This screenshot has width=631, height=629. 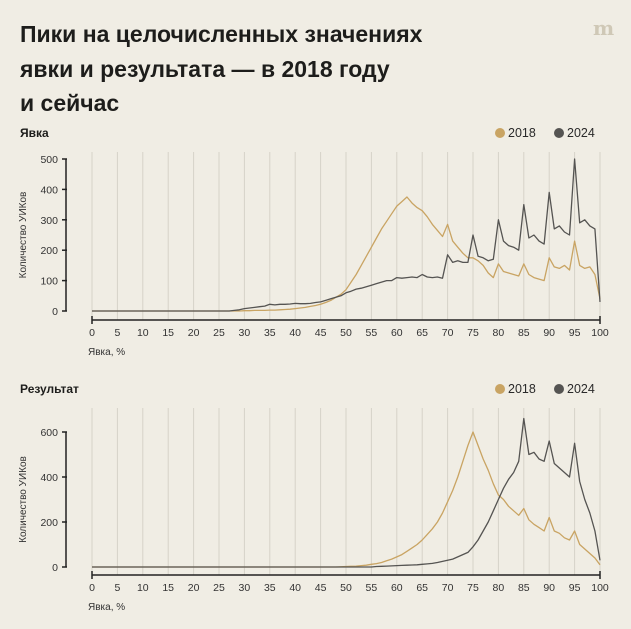 I want to click on chart-section-title: Явка, so click(x=34, y=133).